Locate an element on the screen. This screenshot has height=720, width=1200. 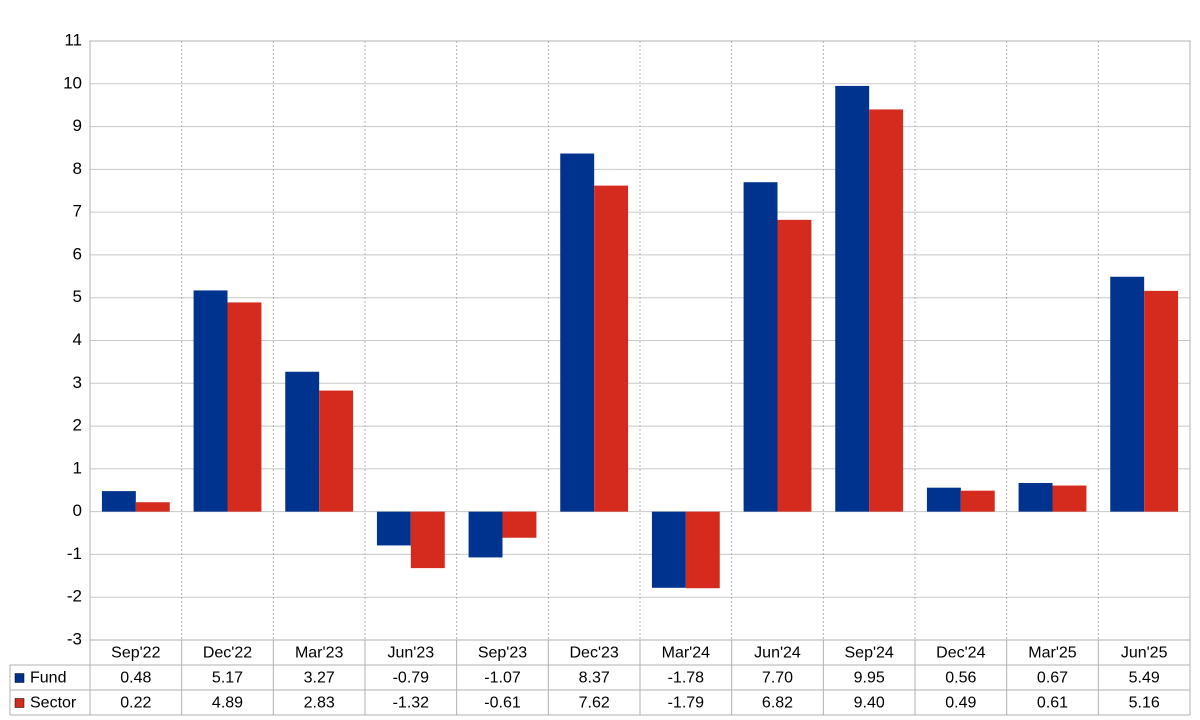
y-tick-label: -1 is located at coordinates (74, 553).